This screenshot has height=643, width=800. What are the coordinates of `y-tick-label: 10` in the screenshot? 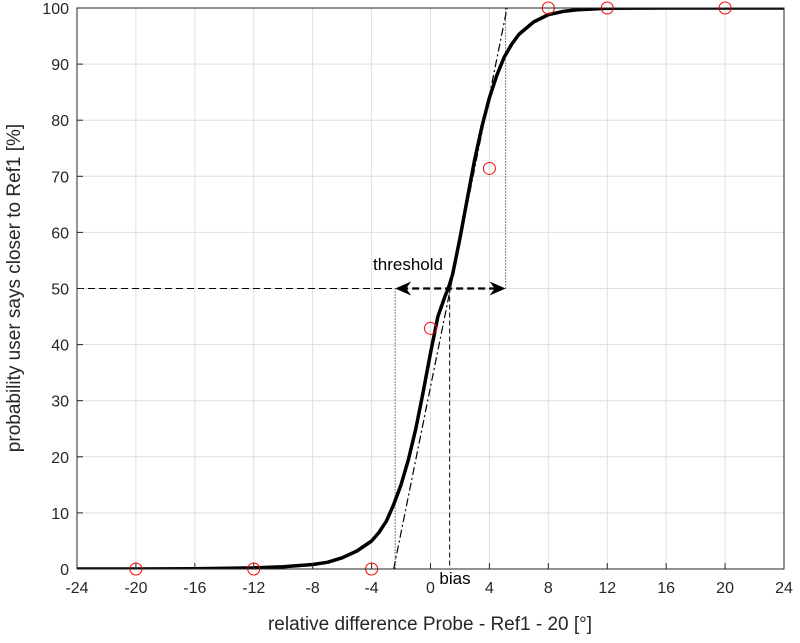 It's located at (60, 514).